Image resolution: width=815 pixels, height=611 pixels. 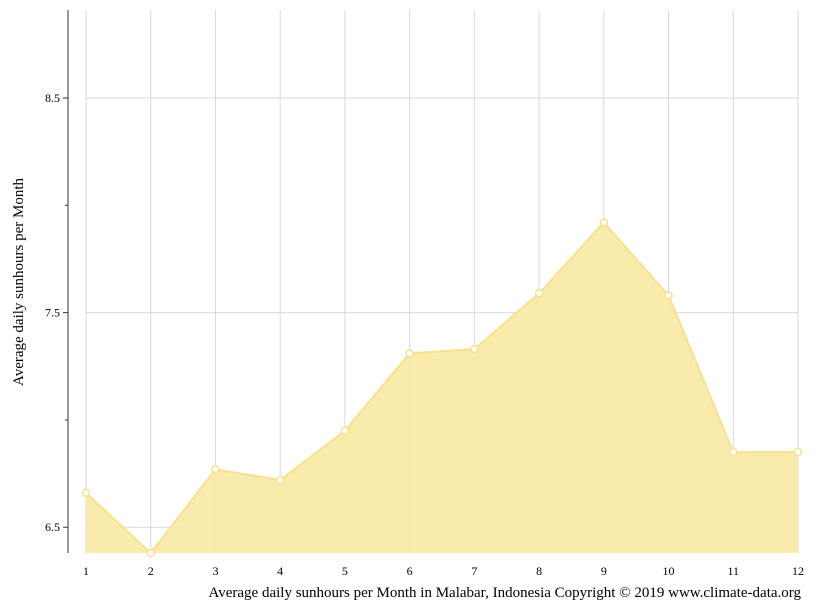 What do you see at coordinates (151, 571) in the screenshot?
I see `x-tick-label: 2` at bounding box center [151, 571].